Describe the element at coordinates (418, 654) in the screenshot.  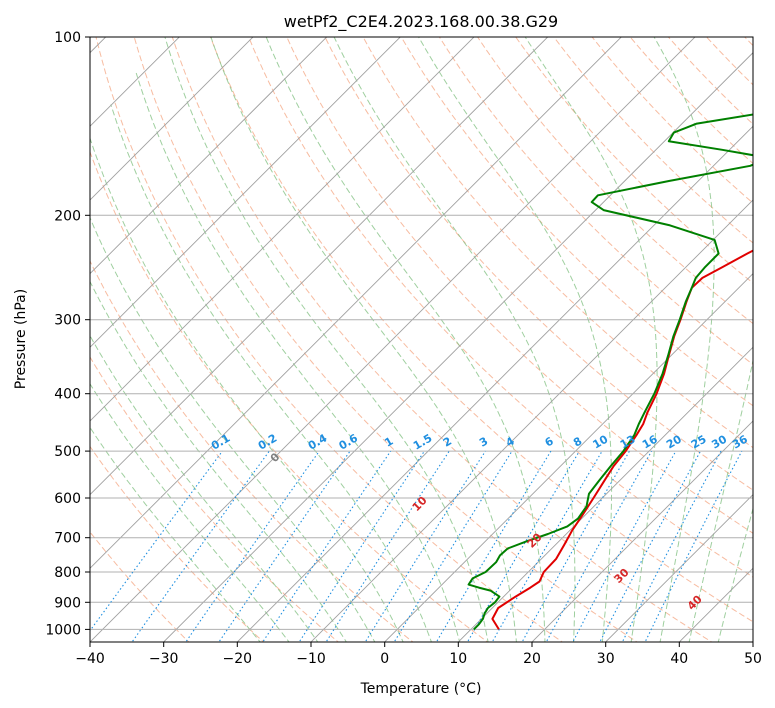
I see `x-axis-ticks: −40 −30 −20 −10 0 10 20 30 40 50` at that location.